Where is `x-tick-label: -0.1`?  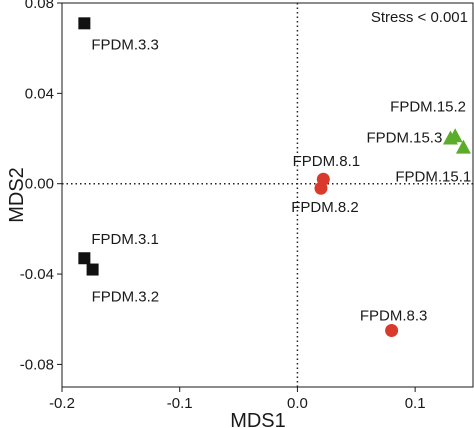
x-tick-label: -0.1 is located at coordinates (180, 403).